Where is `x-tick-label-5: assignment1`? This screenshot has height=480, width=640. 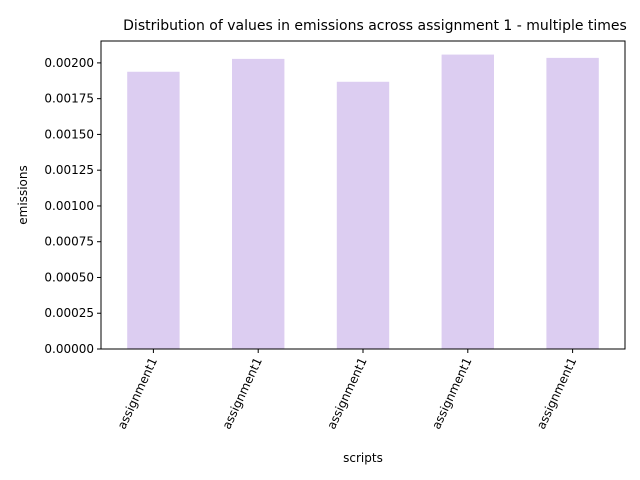
x-tick-label-5: assignment1 is located at coordinates (556, 393).